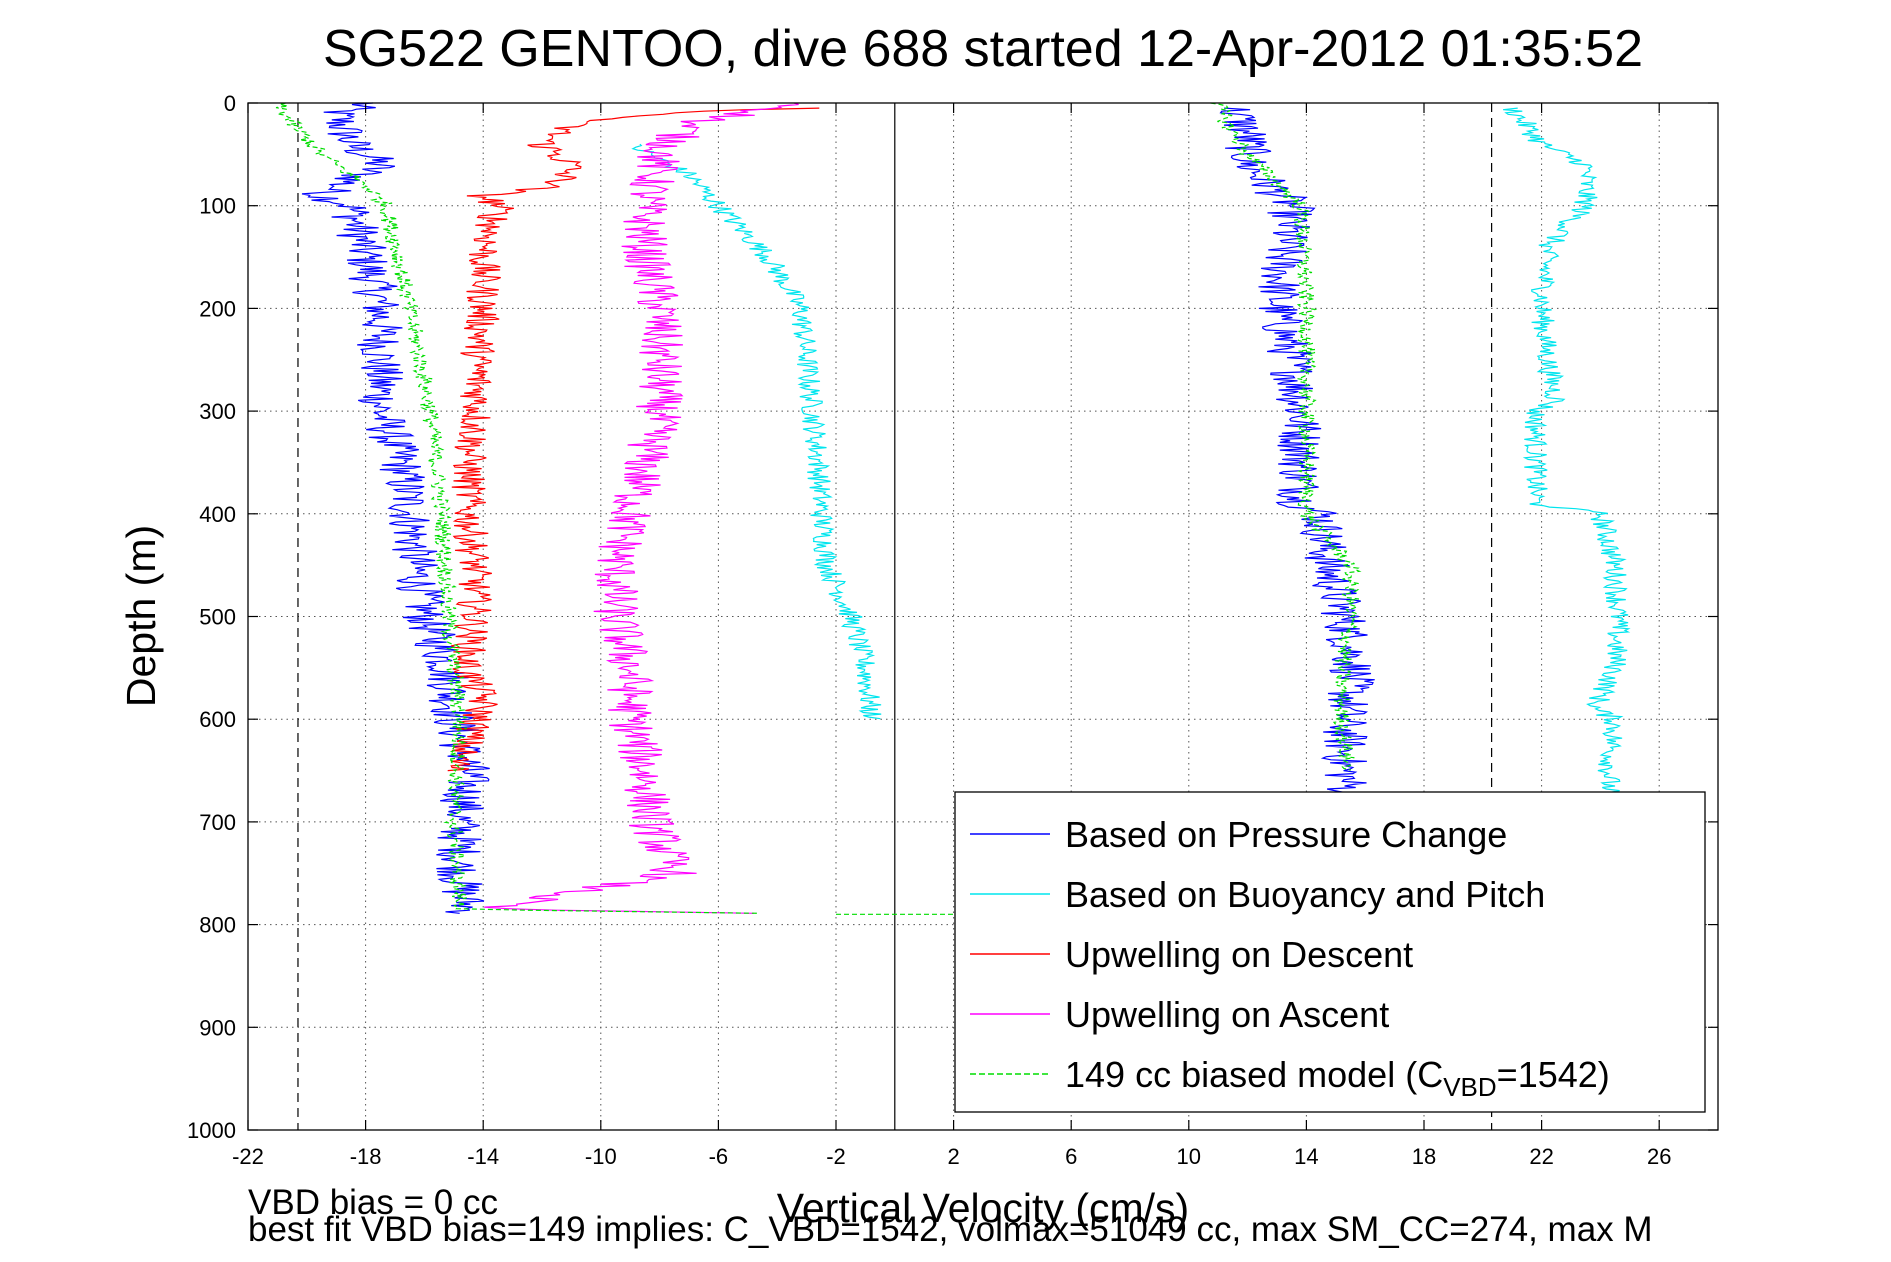  Describe the element at coordinates (601, 1156) in the screenshot. I see `x-tick-label: -10` at that location.